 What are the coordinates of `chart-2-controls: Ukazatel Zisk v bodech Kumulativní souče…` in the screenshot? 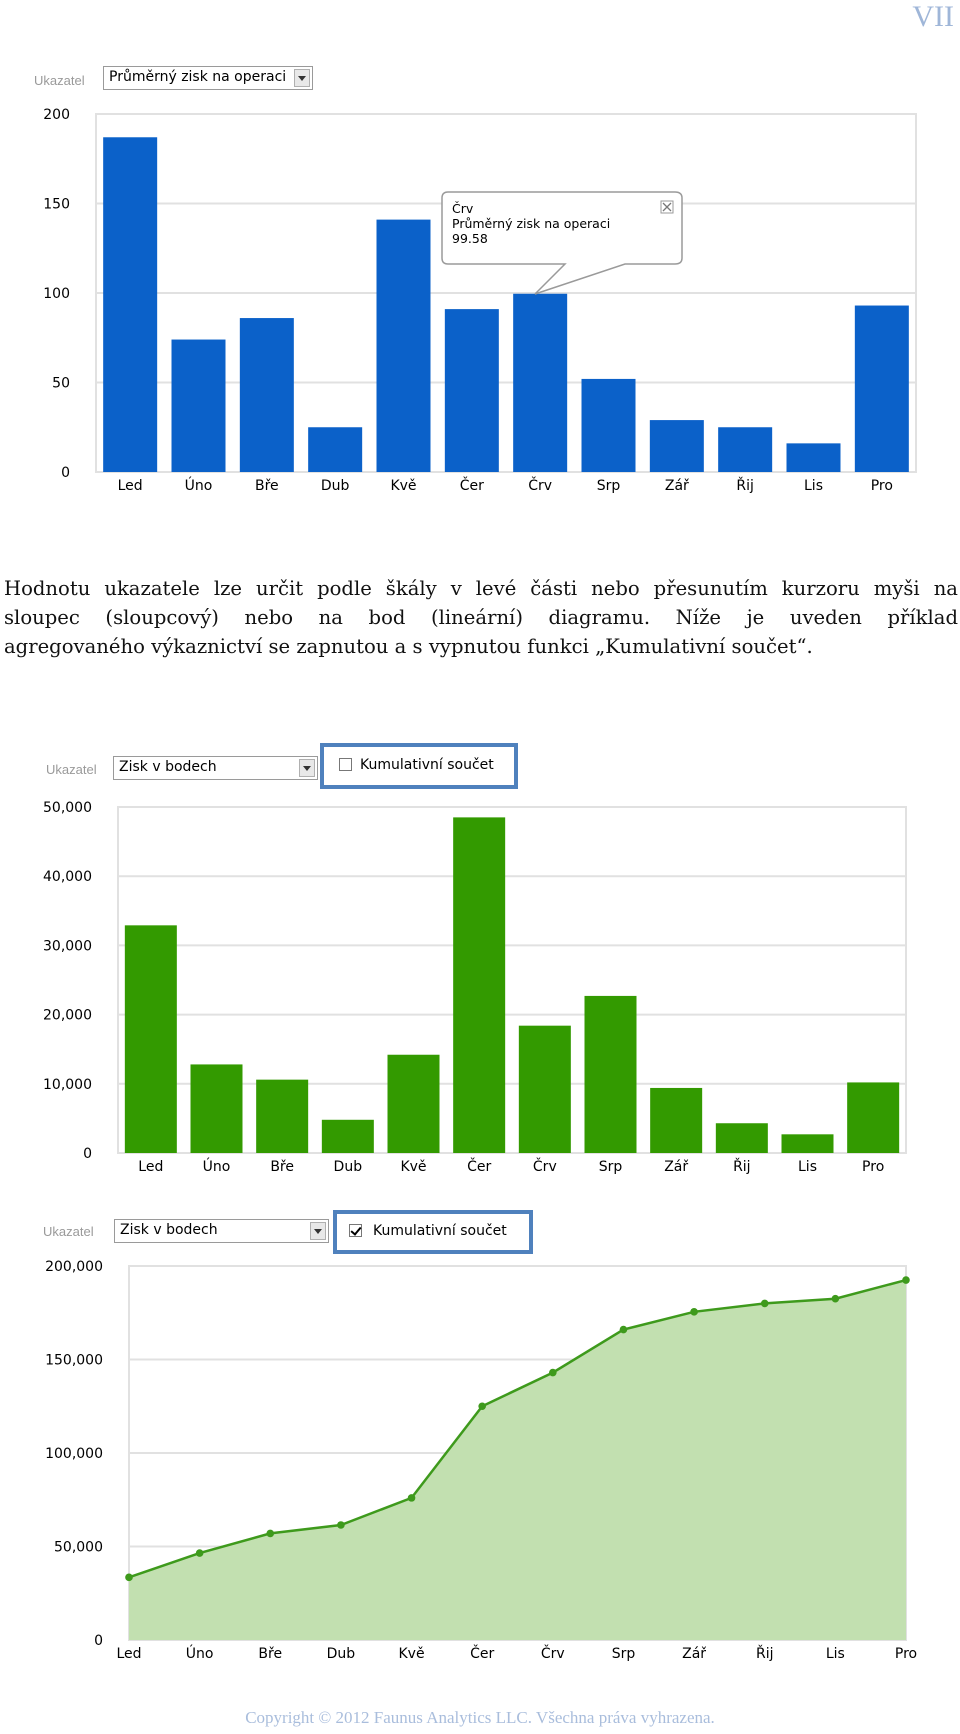 It's located at (480, 766).